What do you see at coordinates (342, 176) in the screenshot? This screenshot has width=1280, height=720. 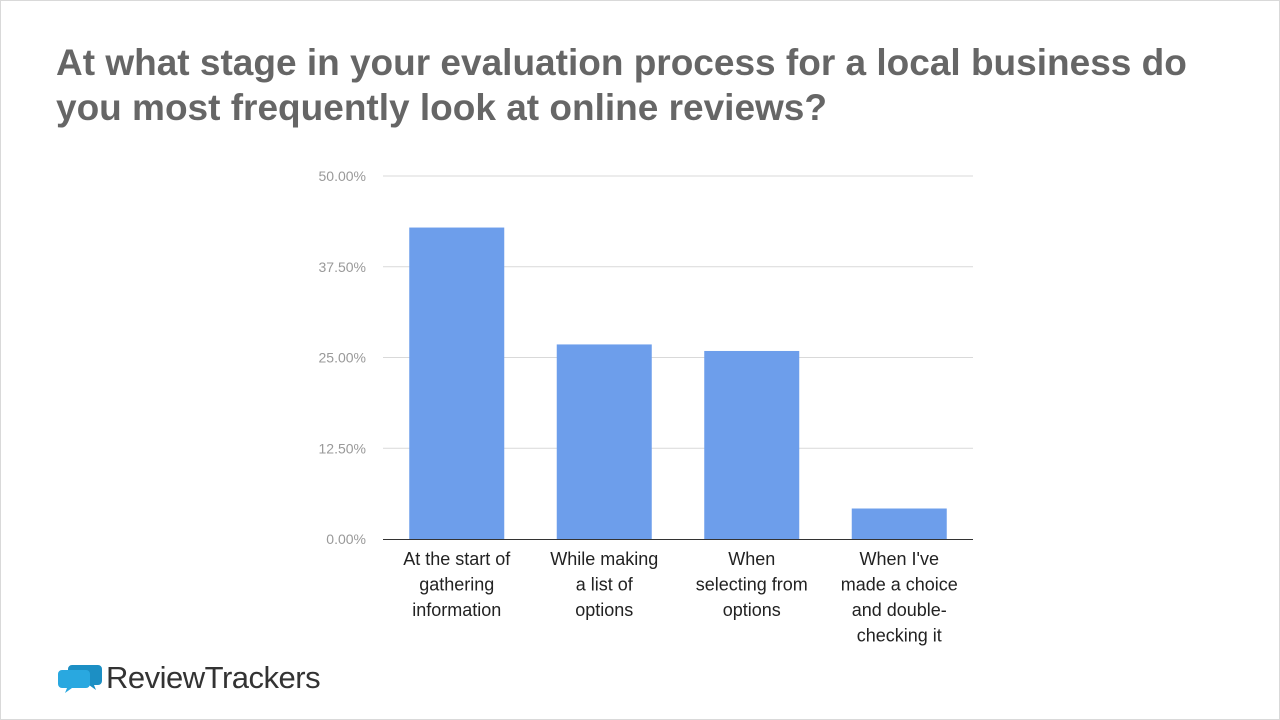 I see `y-tick-label: 50.00%` at bounding box center [342, 176].